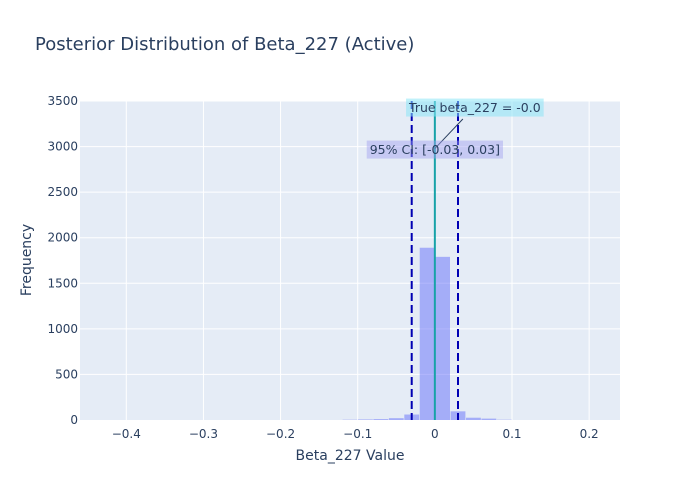  What do you see at coordinates (511, 434) in the screenshot?
I see `x-tick-label: 0.1` at bounding box center [511, 434].